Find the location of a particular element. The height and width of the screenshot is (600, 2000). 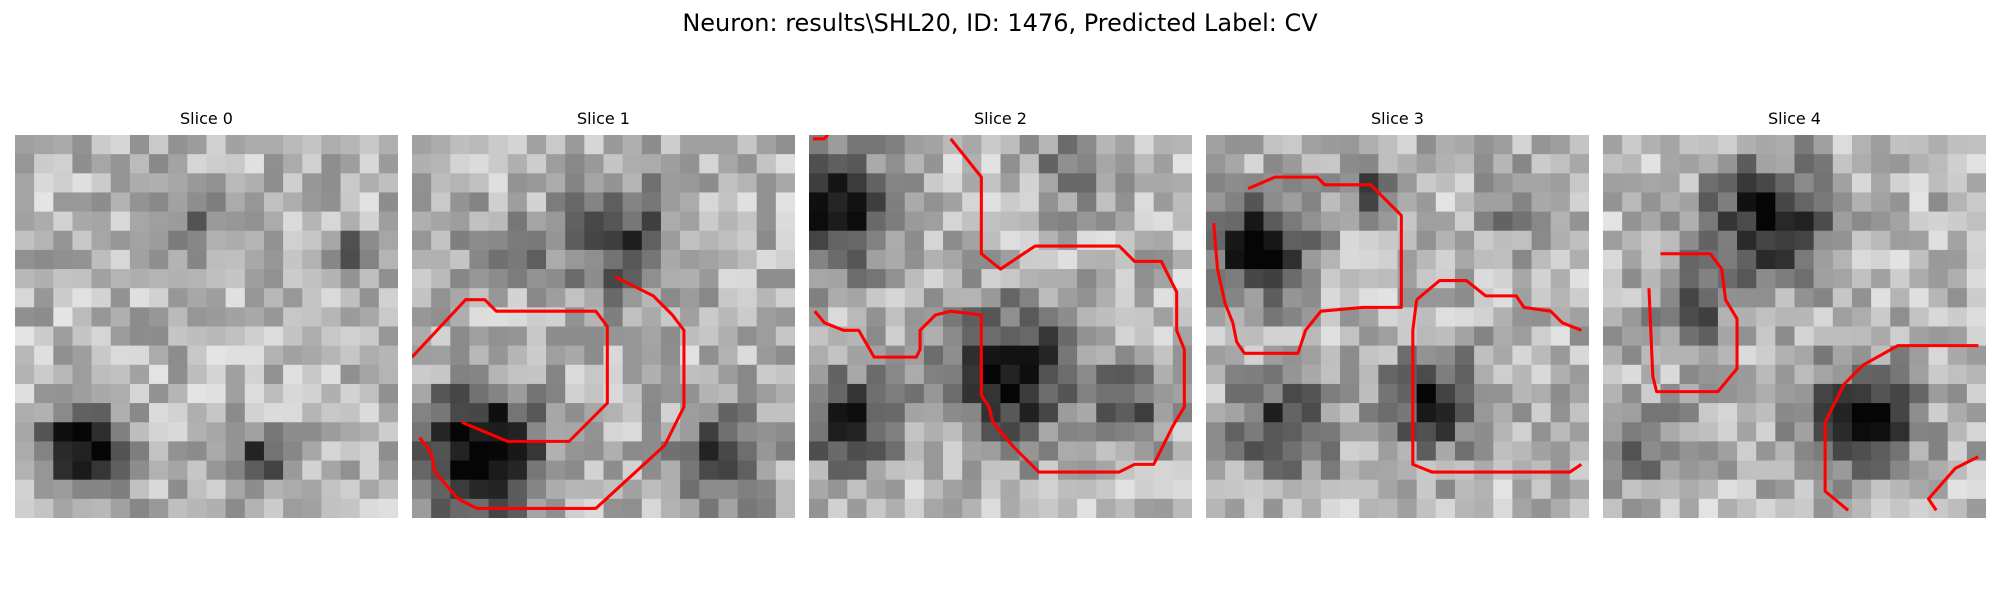

slice-panel-3: Slice 3 is located at coordinates (1397, 313).